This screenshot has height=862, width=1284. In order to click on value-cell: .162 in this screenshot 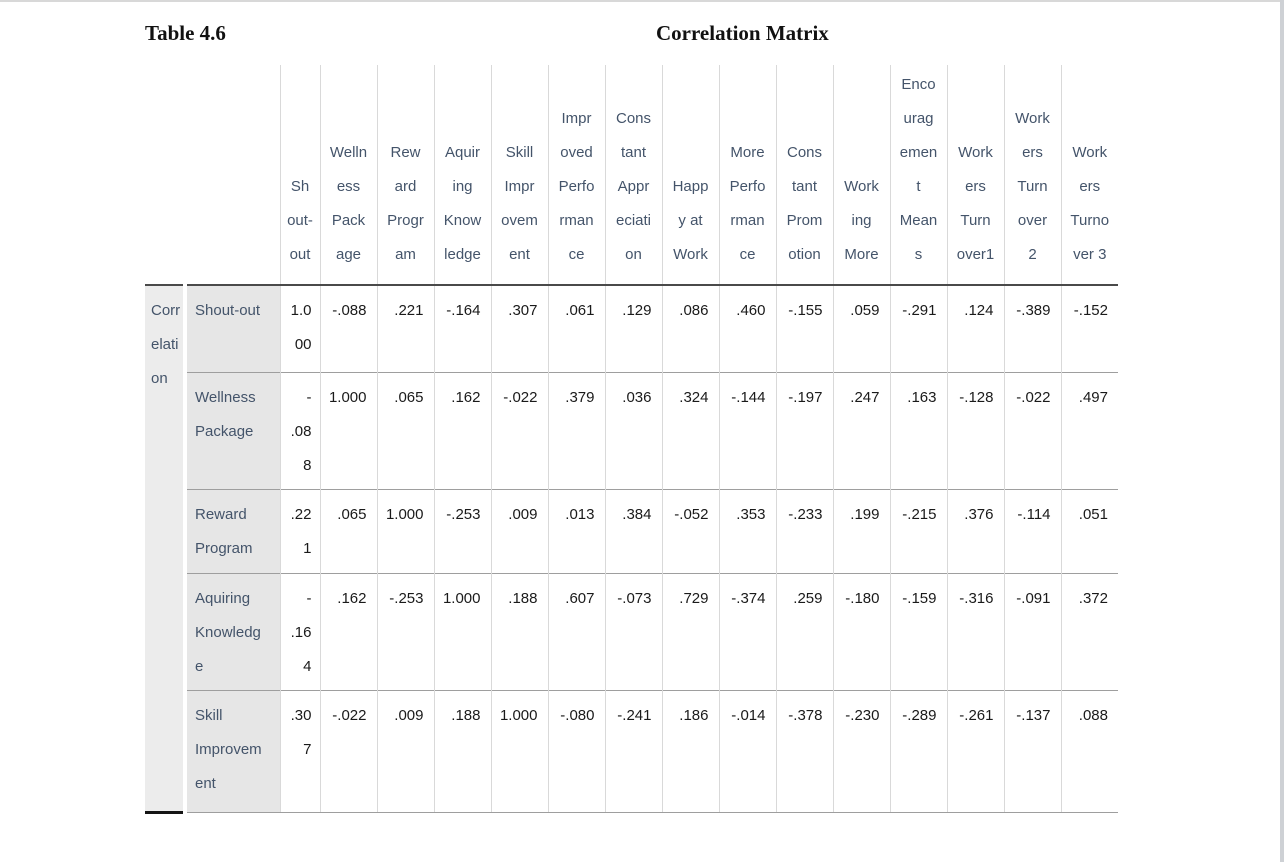, I will do `click(348, 631)`.